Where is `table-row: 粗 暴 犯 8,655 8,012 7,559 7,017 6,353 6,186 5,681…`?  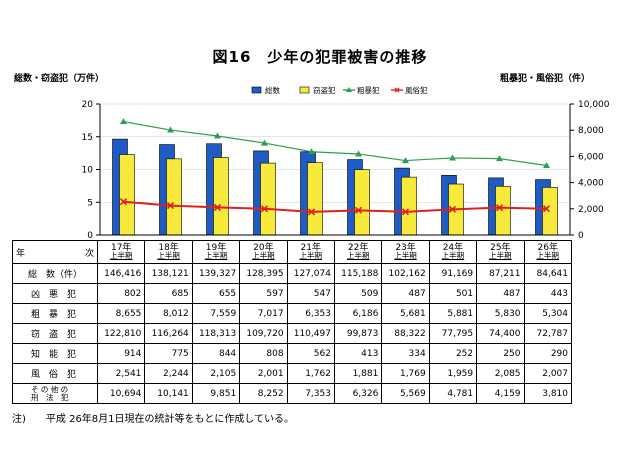
table-row: 粗 暴 犯 8,655 8,012 7,559 7,017 6,353 6,186 5,681… is located at coordinates (292, 313).